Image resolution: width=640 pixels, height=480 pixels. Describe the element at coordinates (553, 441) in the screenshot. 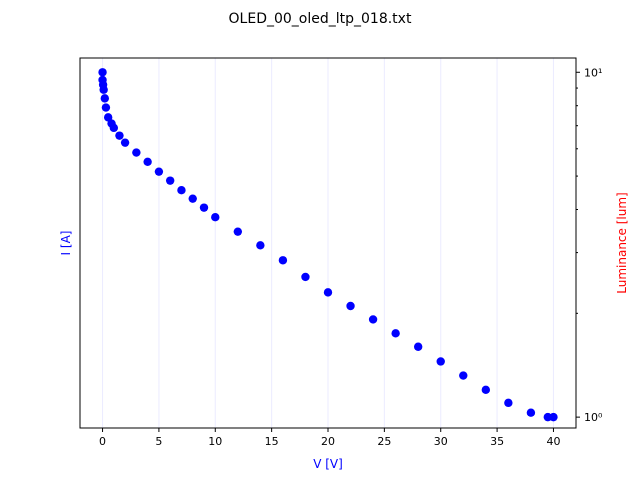

I see `x-tick-label: 40` at that location.